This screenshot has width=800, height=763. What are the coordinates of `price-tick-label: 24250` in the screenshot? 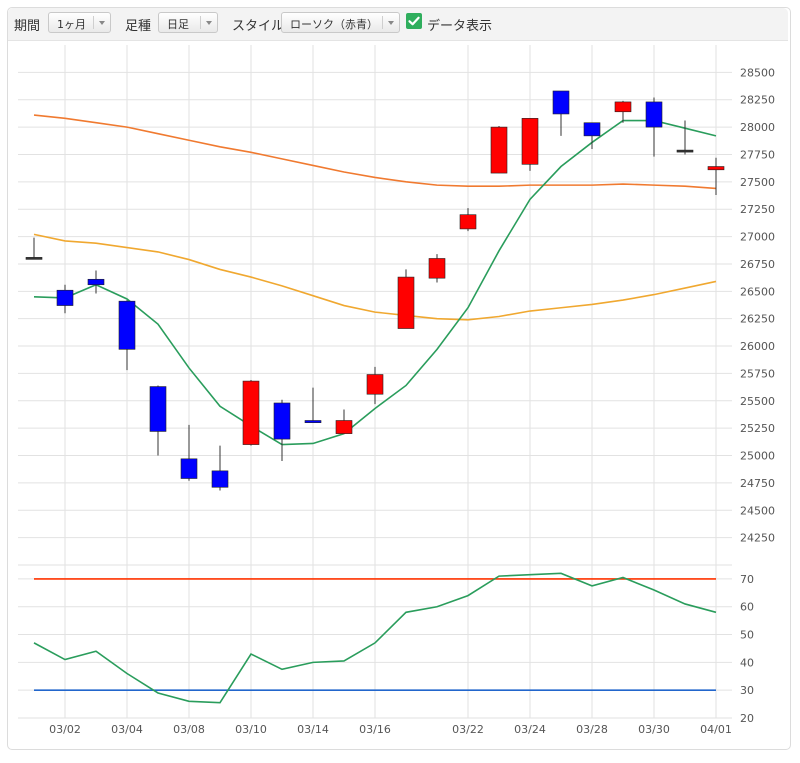 It's located at (757, 538).